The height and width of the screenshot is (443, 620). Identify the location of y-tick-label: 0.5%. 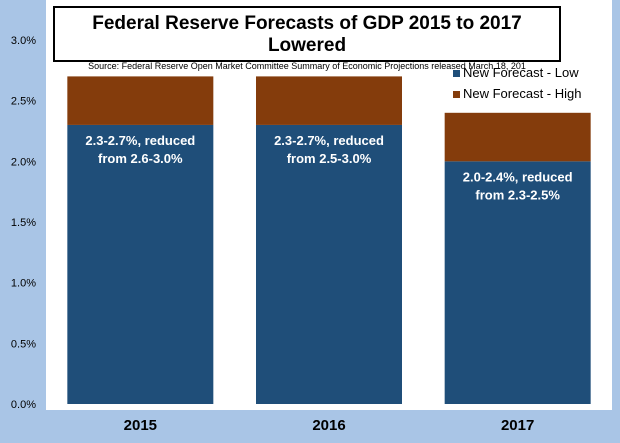
(23, 344).